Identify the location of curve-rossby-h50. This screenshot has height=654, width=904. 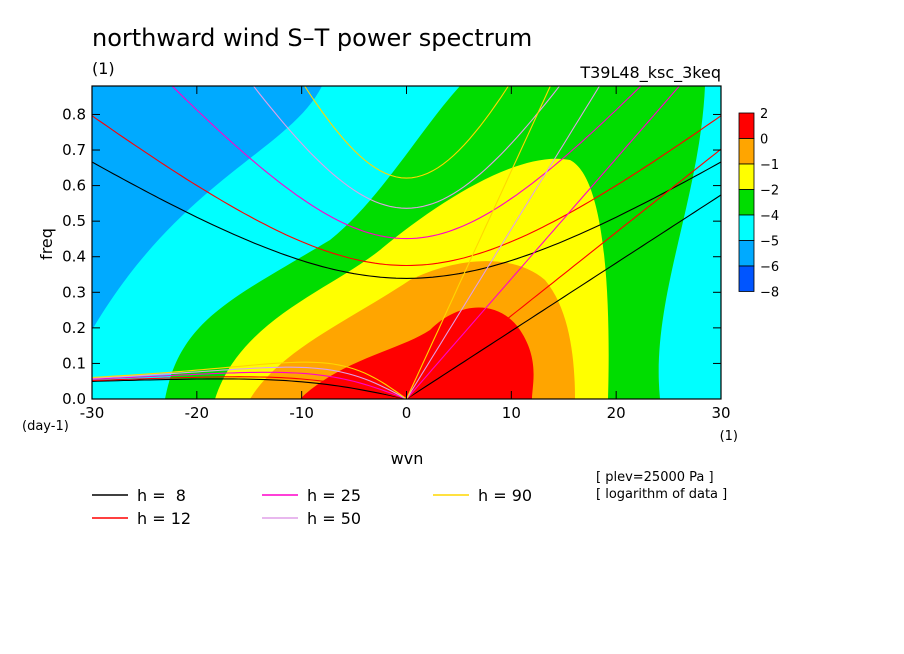
(249, 382).